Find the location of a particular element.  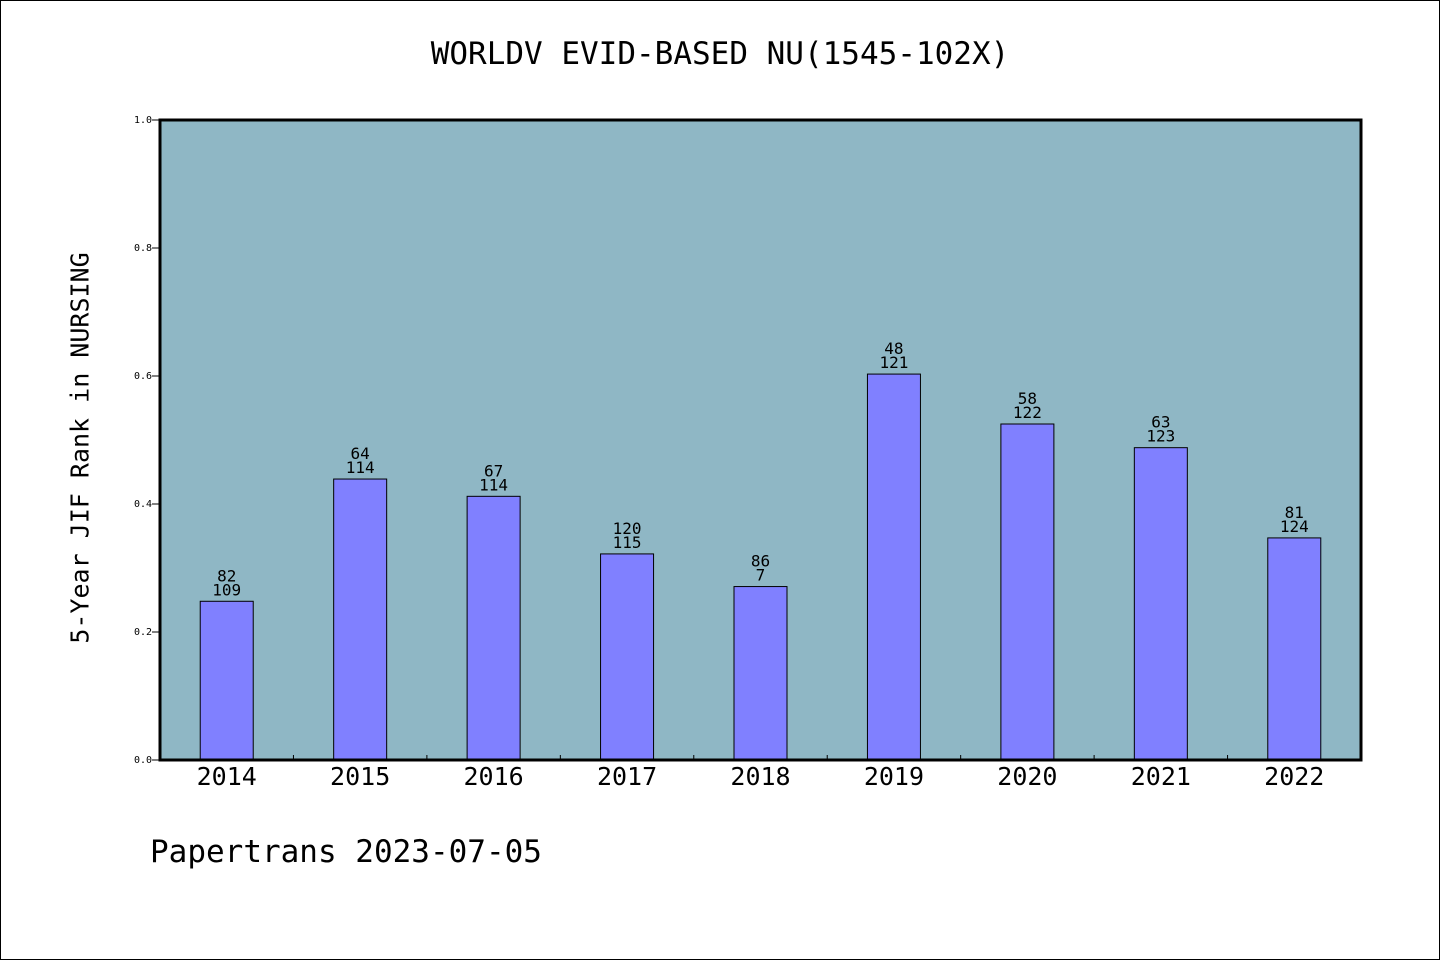

bar-rank-label: 82 is located at coordinates (226, 575).